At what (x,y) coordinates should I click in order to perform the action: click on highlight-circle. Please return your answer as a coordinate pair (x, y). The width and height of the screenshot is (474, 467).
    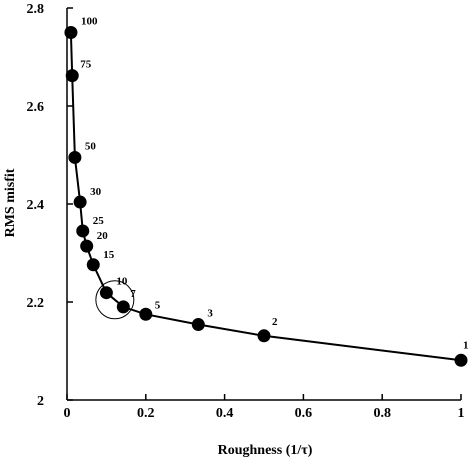
    Looking at the image, I should click on (115, 300).